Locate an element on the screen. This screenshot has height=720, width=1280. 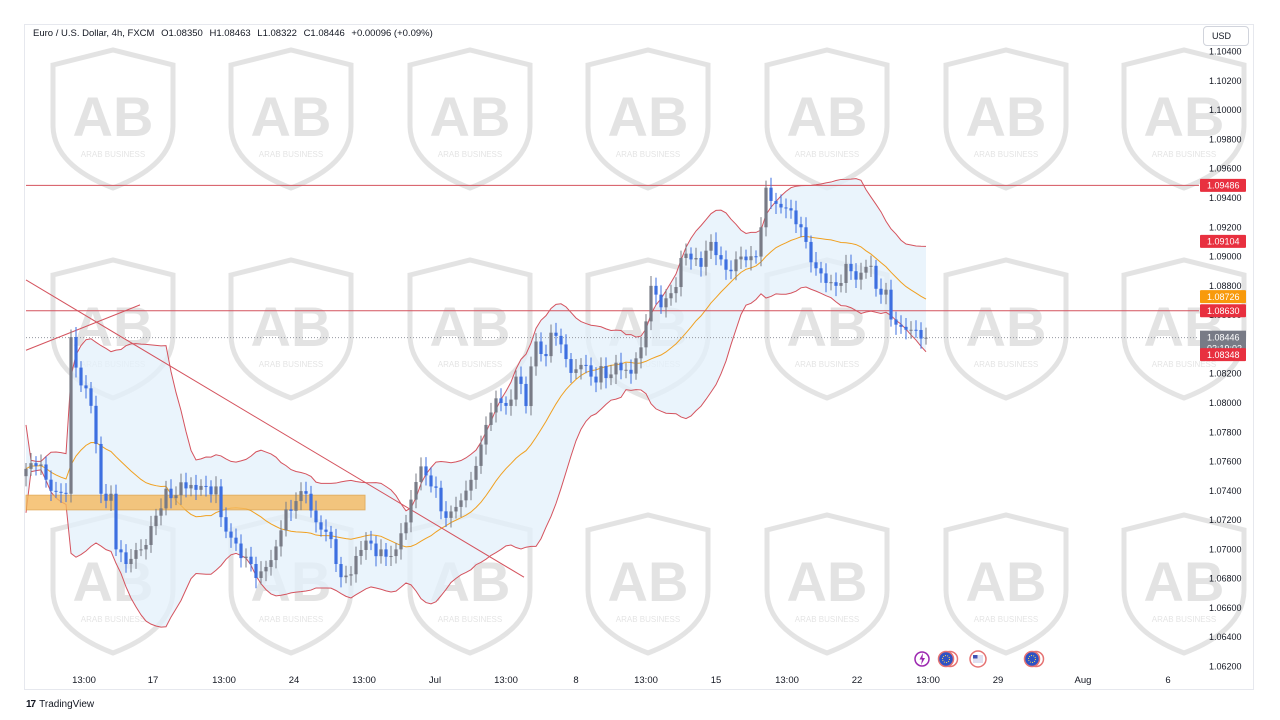
price-tick-label: 1.06400 is located at coordinates (1225, 637).